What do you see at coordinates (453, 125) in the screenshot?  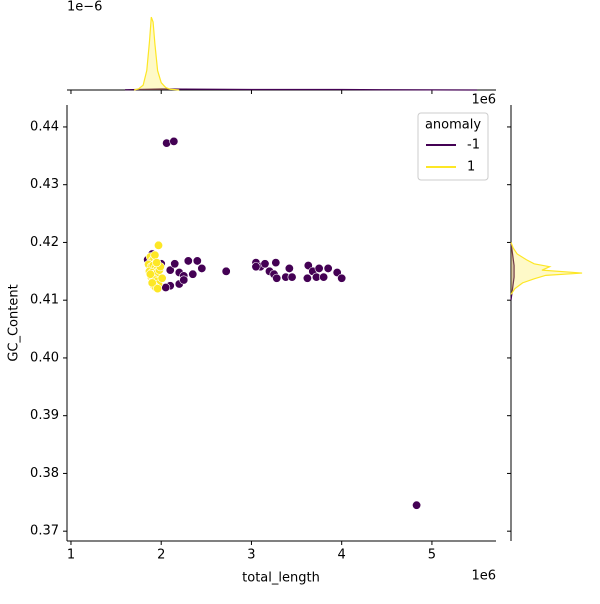 I see `legend-title: anomaly` at bounding box center [453, 125].